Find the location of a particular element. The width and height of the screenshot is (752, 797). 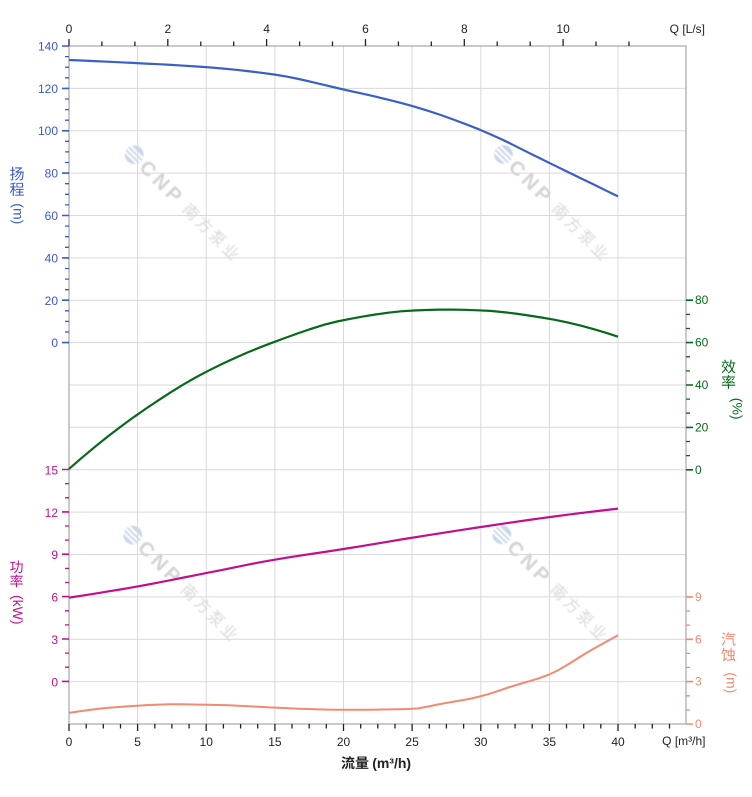

svg-text: 12 is located at coordinates (52, 513).